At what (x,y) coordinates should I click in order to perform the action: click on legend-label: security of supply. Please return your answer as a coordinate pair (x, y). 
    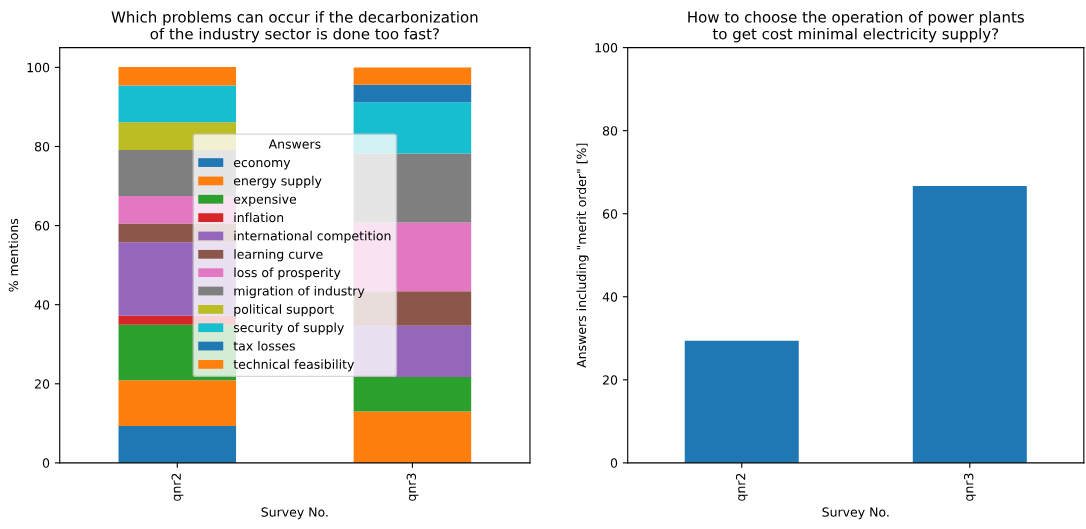
    Looking at the image, I should click on (288, 328).